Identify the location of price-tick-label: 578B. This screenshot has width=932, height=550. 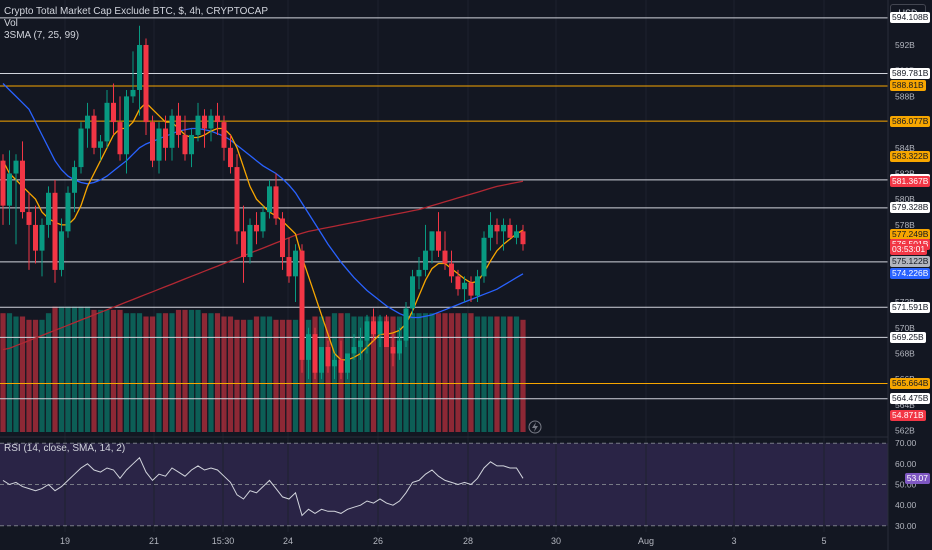
(905, 225).